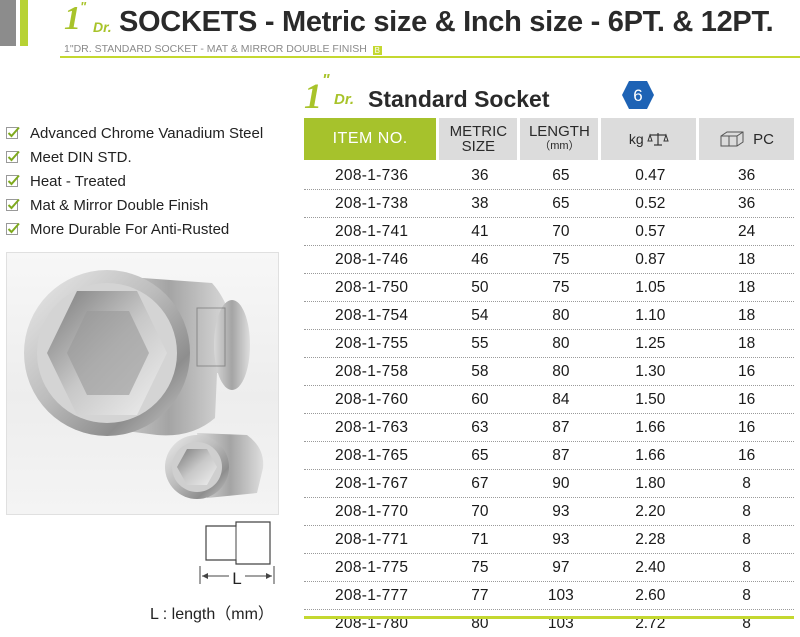  What do you see at coordinates (549, 512) in the screenshot?
I see `table-row: 208-1-770 70 93 2.20 8` at bounding box center [549, 512].